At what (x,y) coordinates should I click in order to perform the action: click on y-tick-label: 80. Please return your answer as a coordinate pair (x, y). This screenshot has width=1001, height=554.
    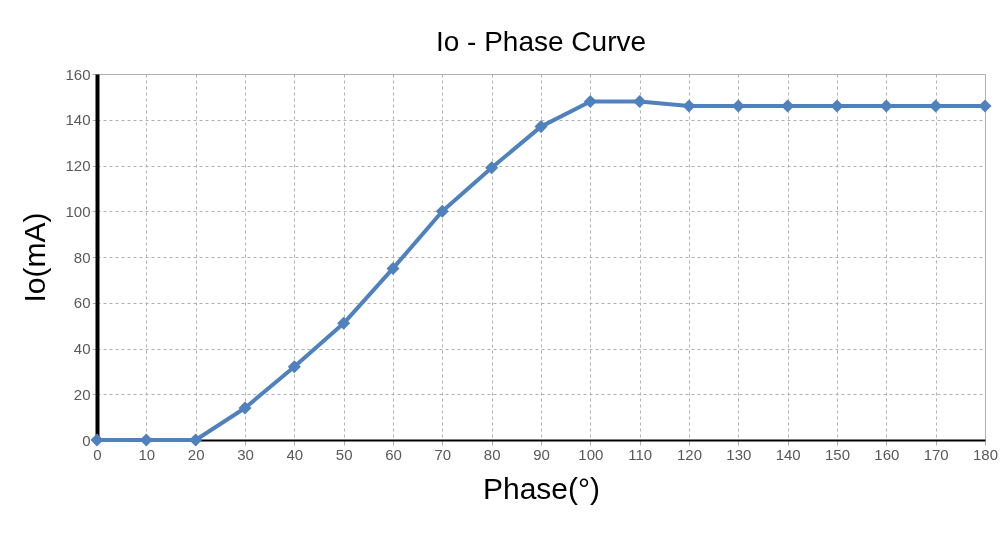
    Looking at the image, I should click on (82, 257).